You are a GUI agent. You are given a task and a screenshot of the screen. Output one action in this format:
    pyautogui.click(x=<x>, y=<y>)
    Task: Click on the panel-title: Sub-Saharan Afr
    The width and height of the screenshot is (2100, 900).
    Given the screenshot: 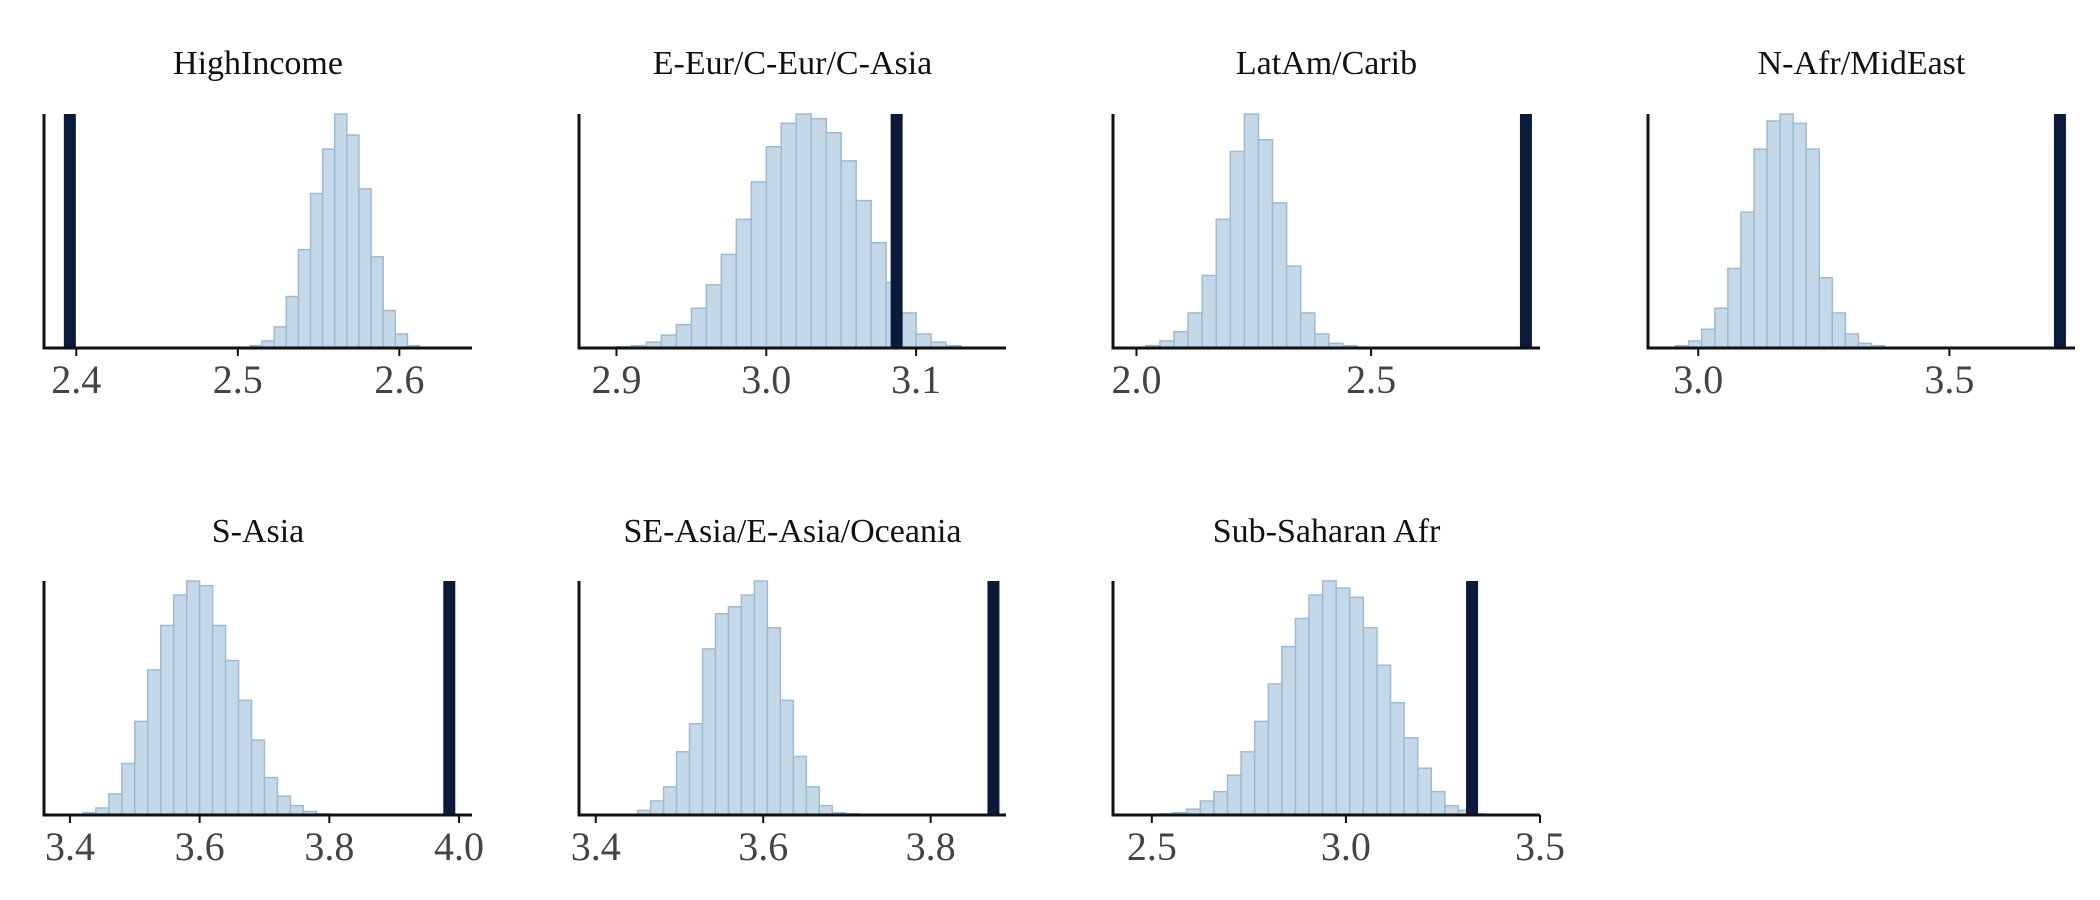 What is the action you would take?
    pyautogui.click(x=1327, y=531)
    